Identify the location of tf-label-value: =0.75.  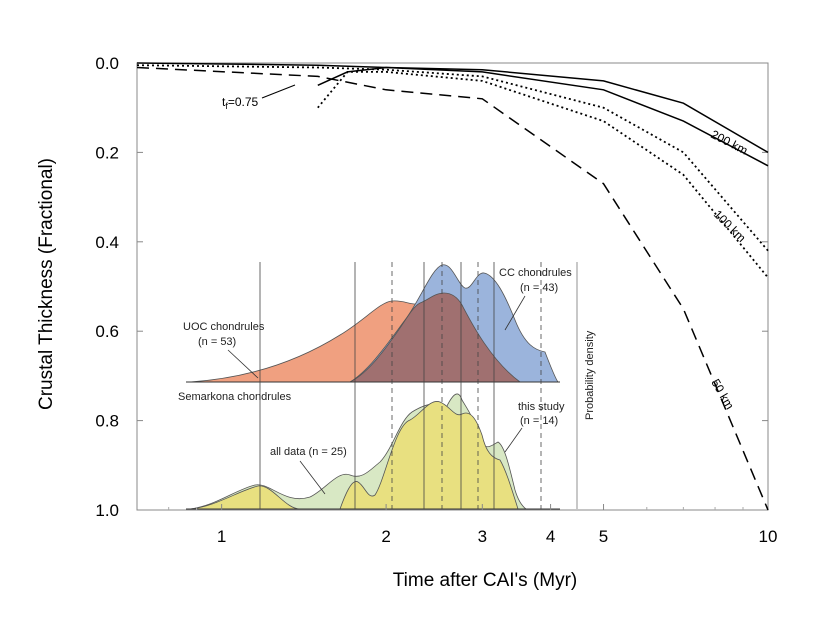
(243, 102).